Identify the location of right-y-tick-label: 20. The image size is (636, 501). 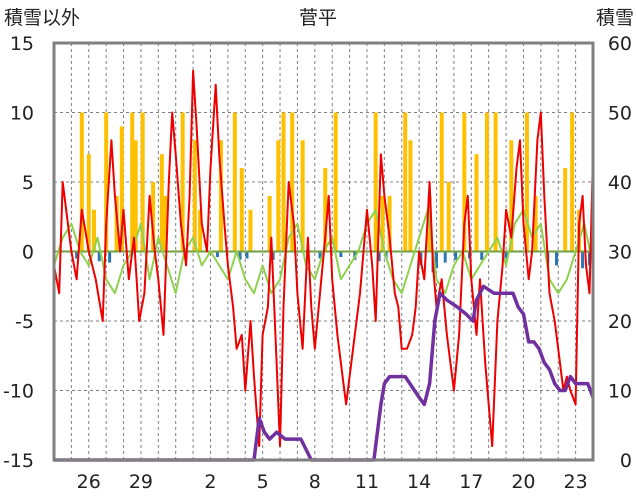
(620, 322).